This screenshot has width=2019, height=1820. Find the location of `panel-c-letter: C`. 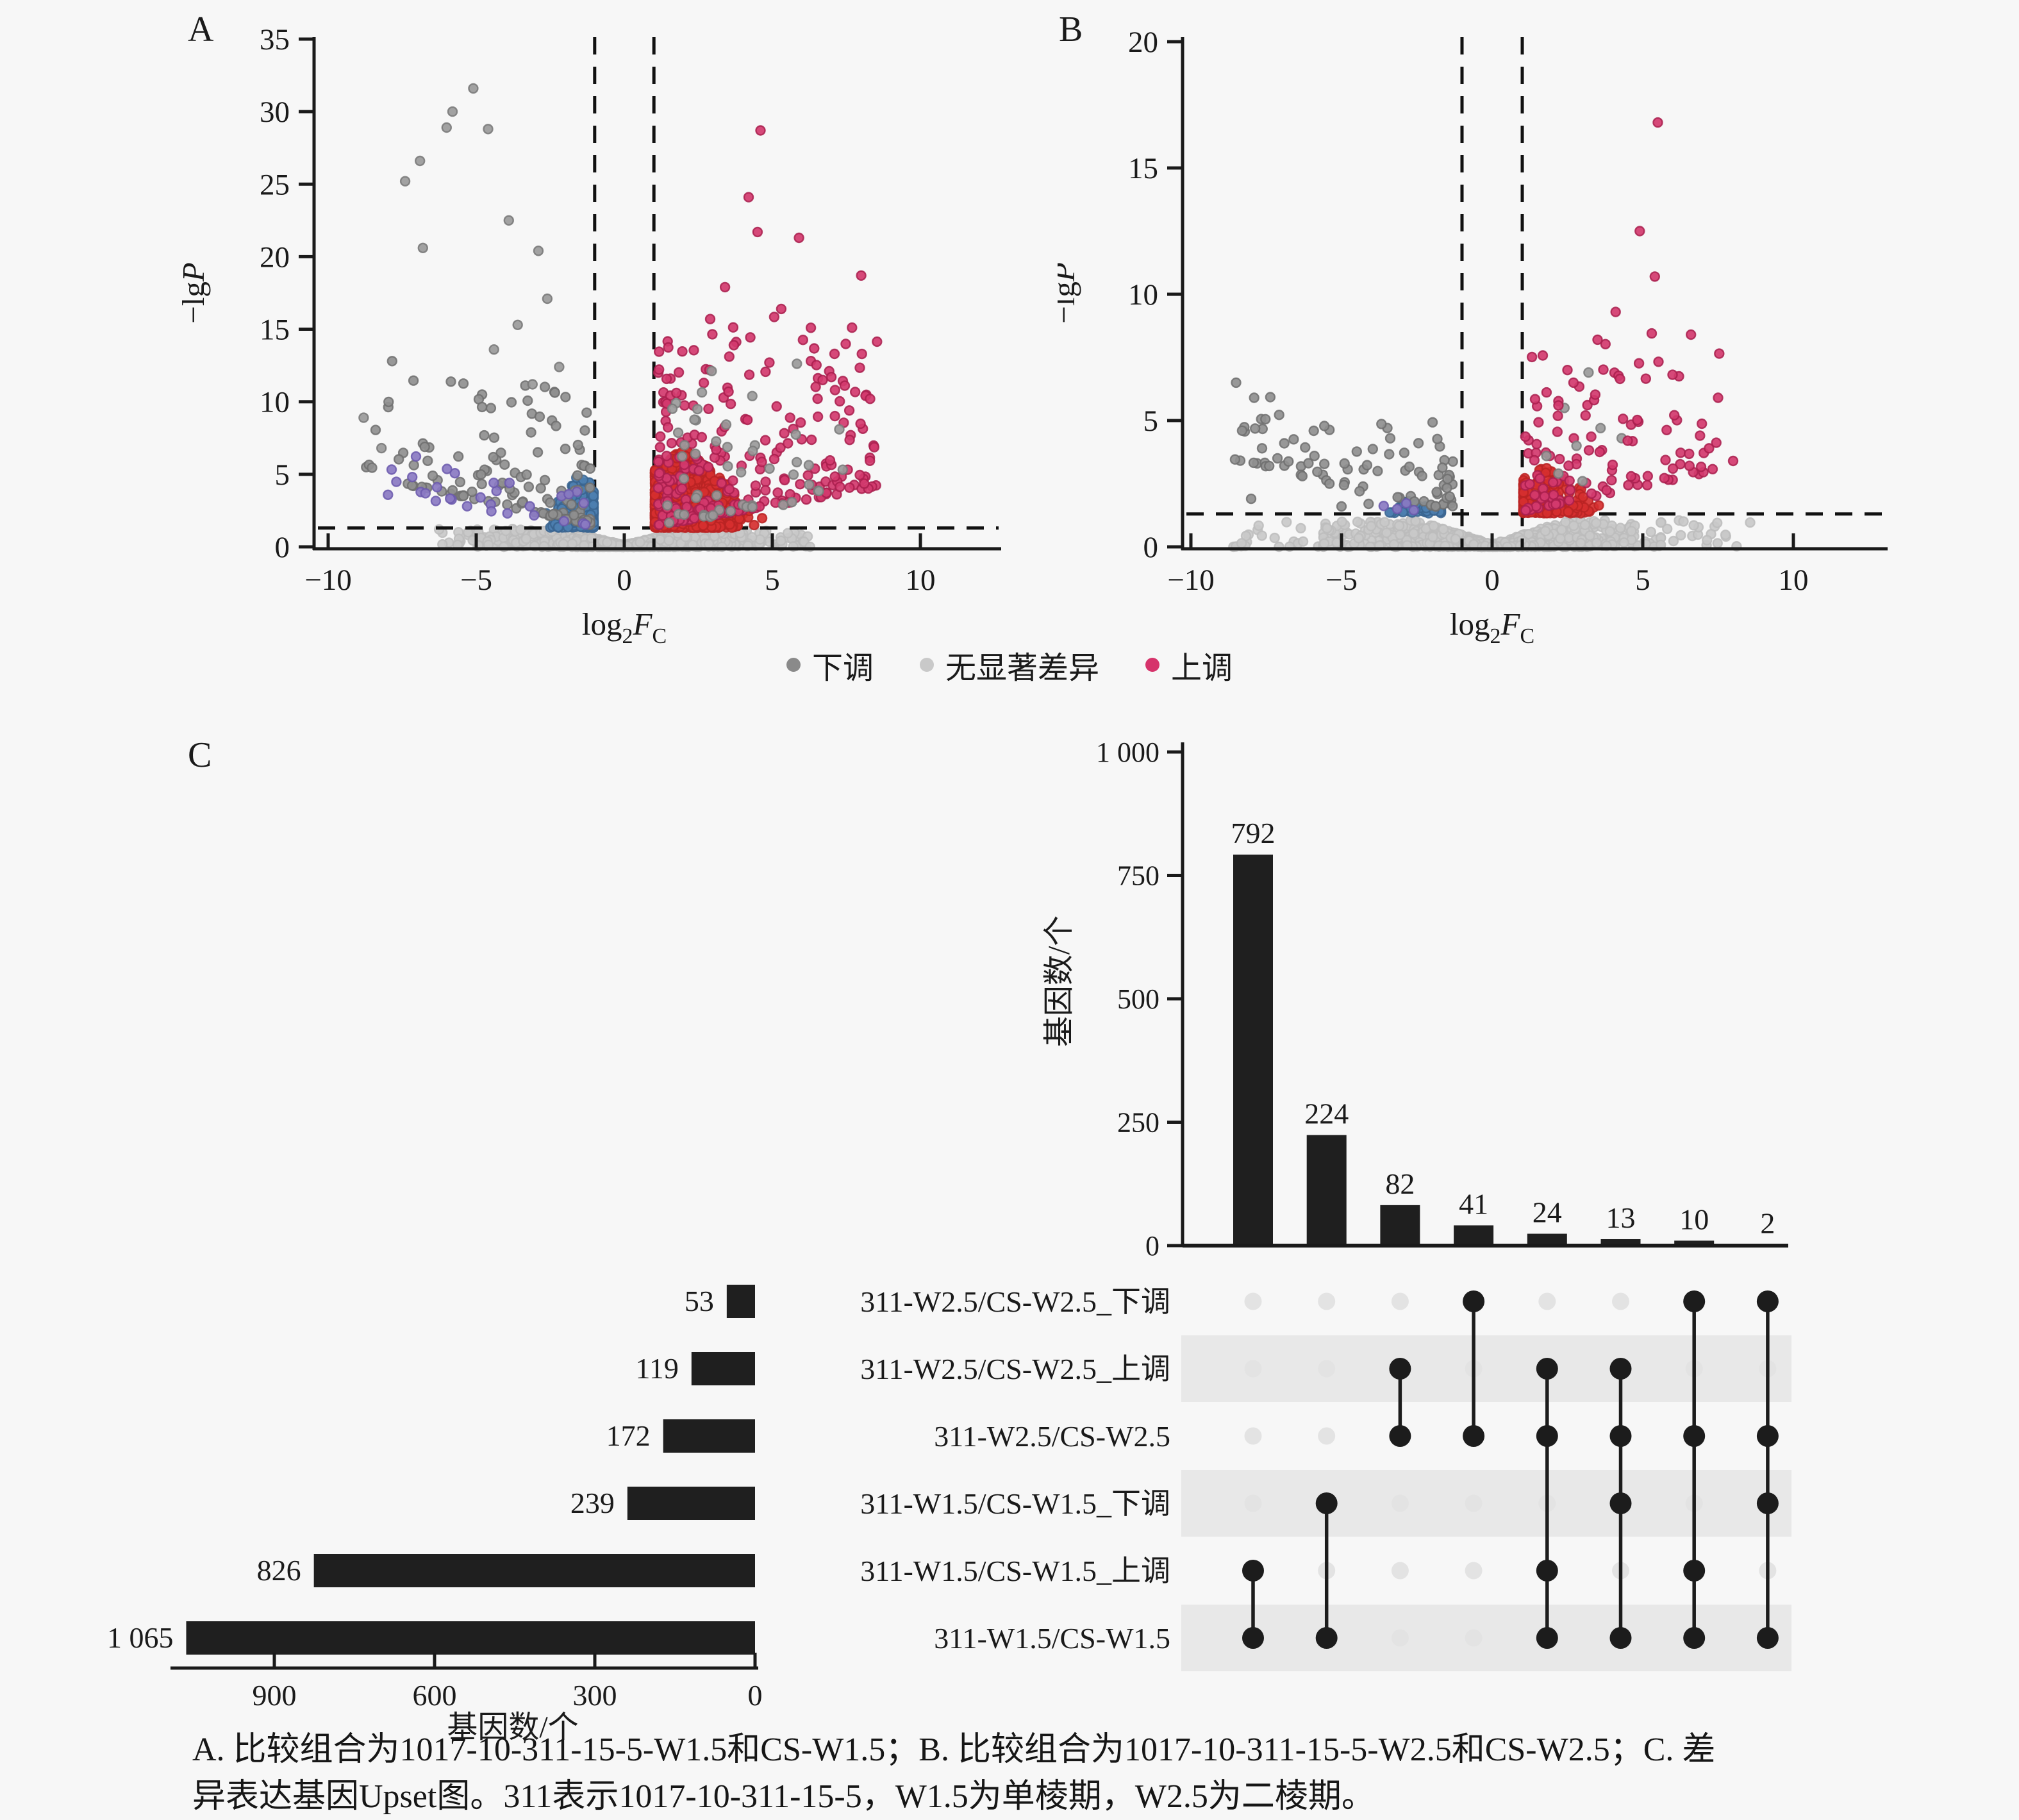

panel-c-letter: C is located at coordinates (200, 755).